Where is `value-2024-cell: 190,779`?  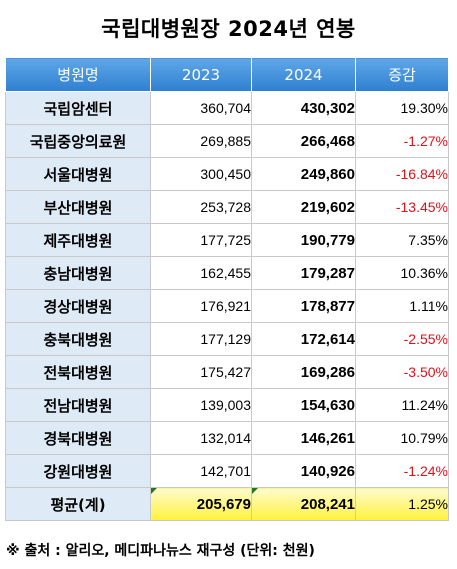 value-2024-cell: 190,779 is located at coordinates (303, 240).